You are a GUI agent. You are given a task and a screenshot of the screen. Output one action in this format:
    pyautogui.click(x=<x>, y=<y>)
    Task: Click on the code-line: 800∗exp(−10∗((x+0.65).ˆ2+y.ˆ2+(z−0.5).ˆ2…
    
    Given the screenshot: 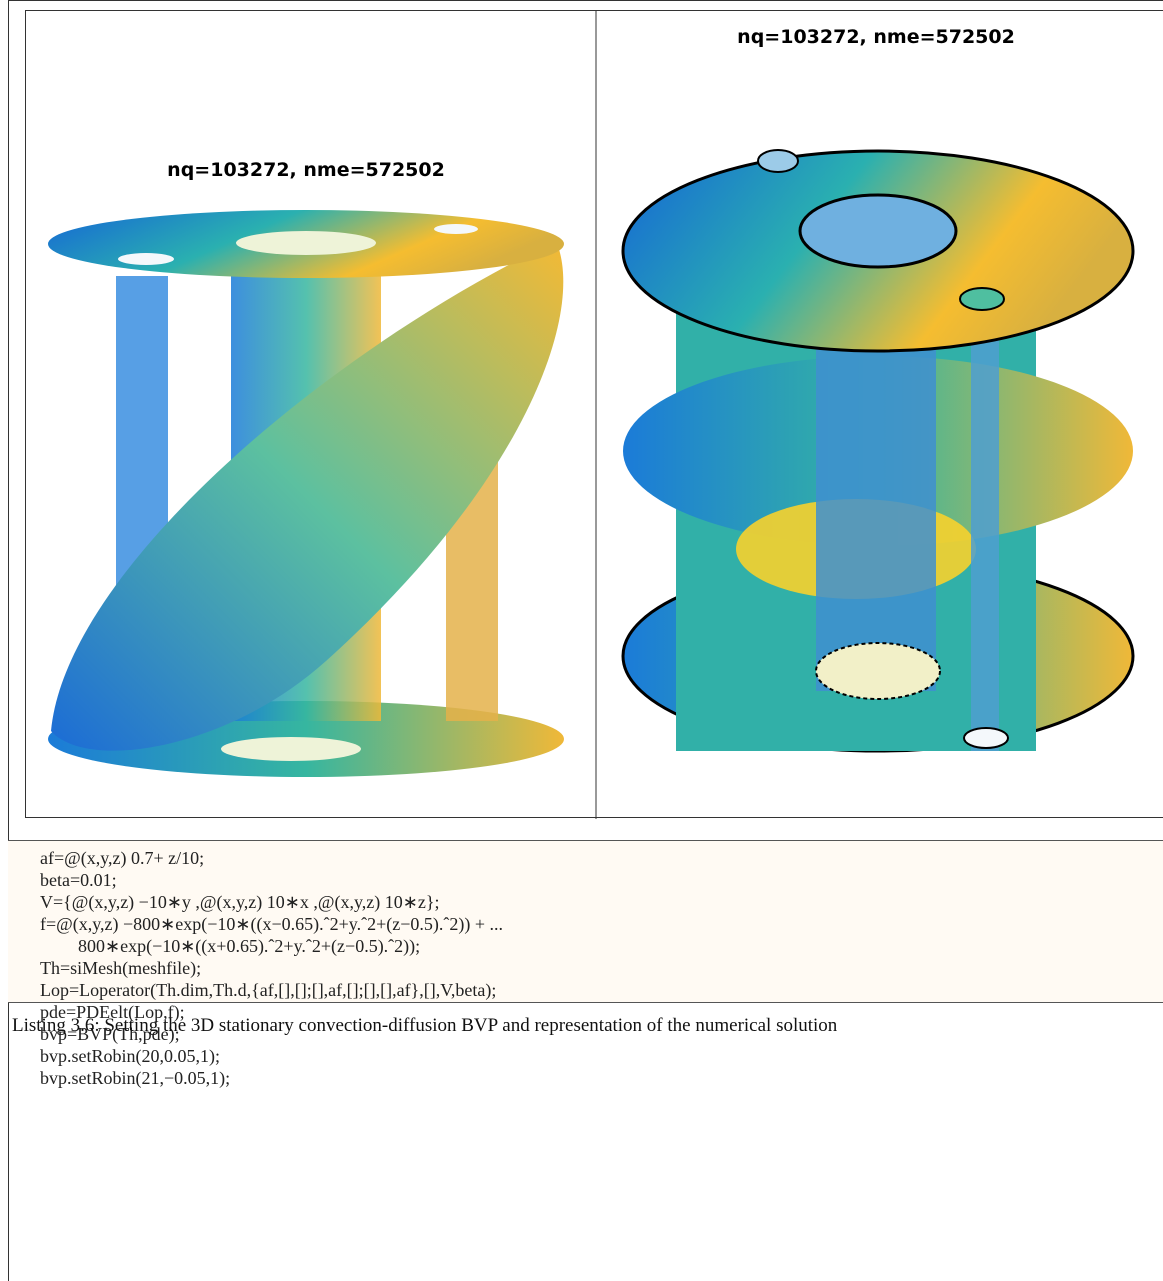 What is the action you would take?
    pyautogui.click(x=249, y=946)
    